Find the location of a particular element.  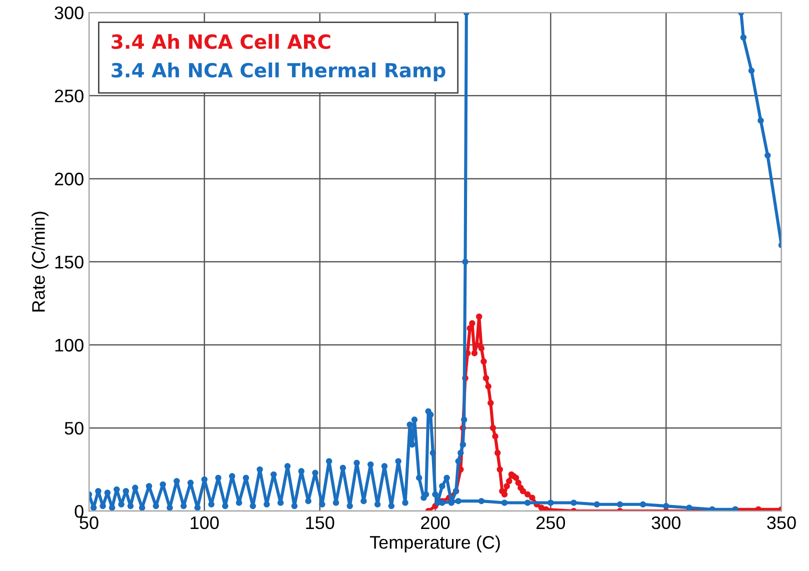

x-tick-label: 50 is located at coordinates (89, 523).